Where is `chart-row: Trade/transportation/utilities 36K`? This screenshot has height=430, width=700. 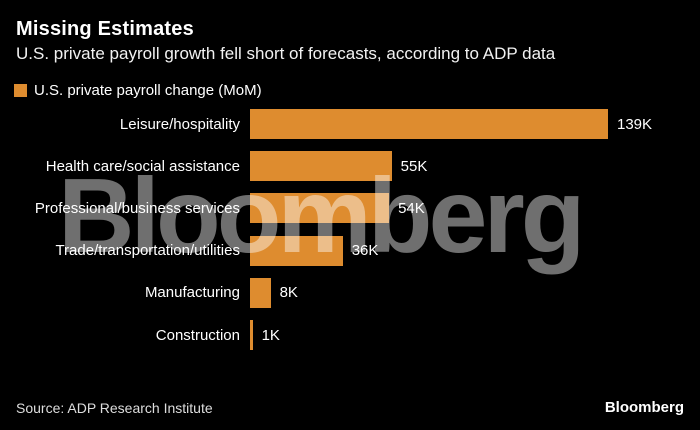 chart-row: Trade/transportation/utilities 36K is located at coordinates (350, 251).